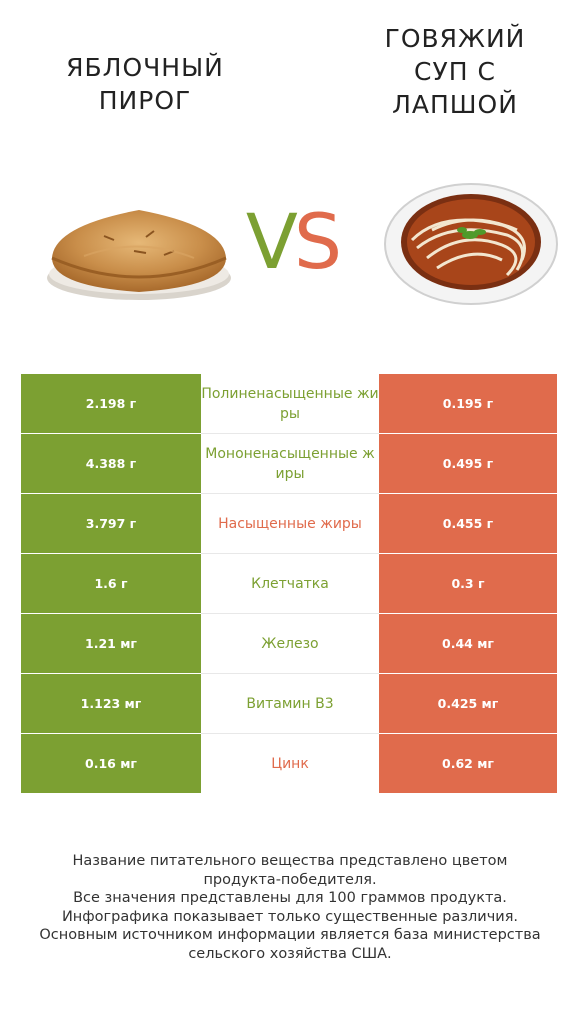  I want to click on nutrient-name: Мононенасыщенные жиры, so click(290, 463).